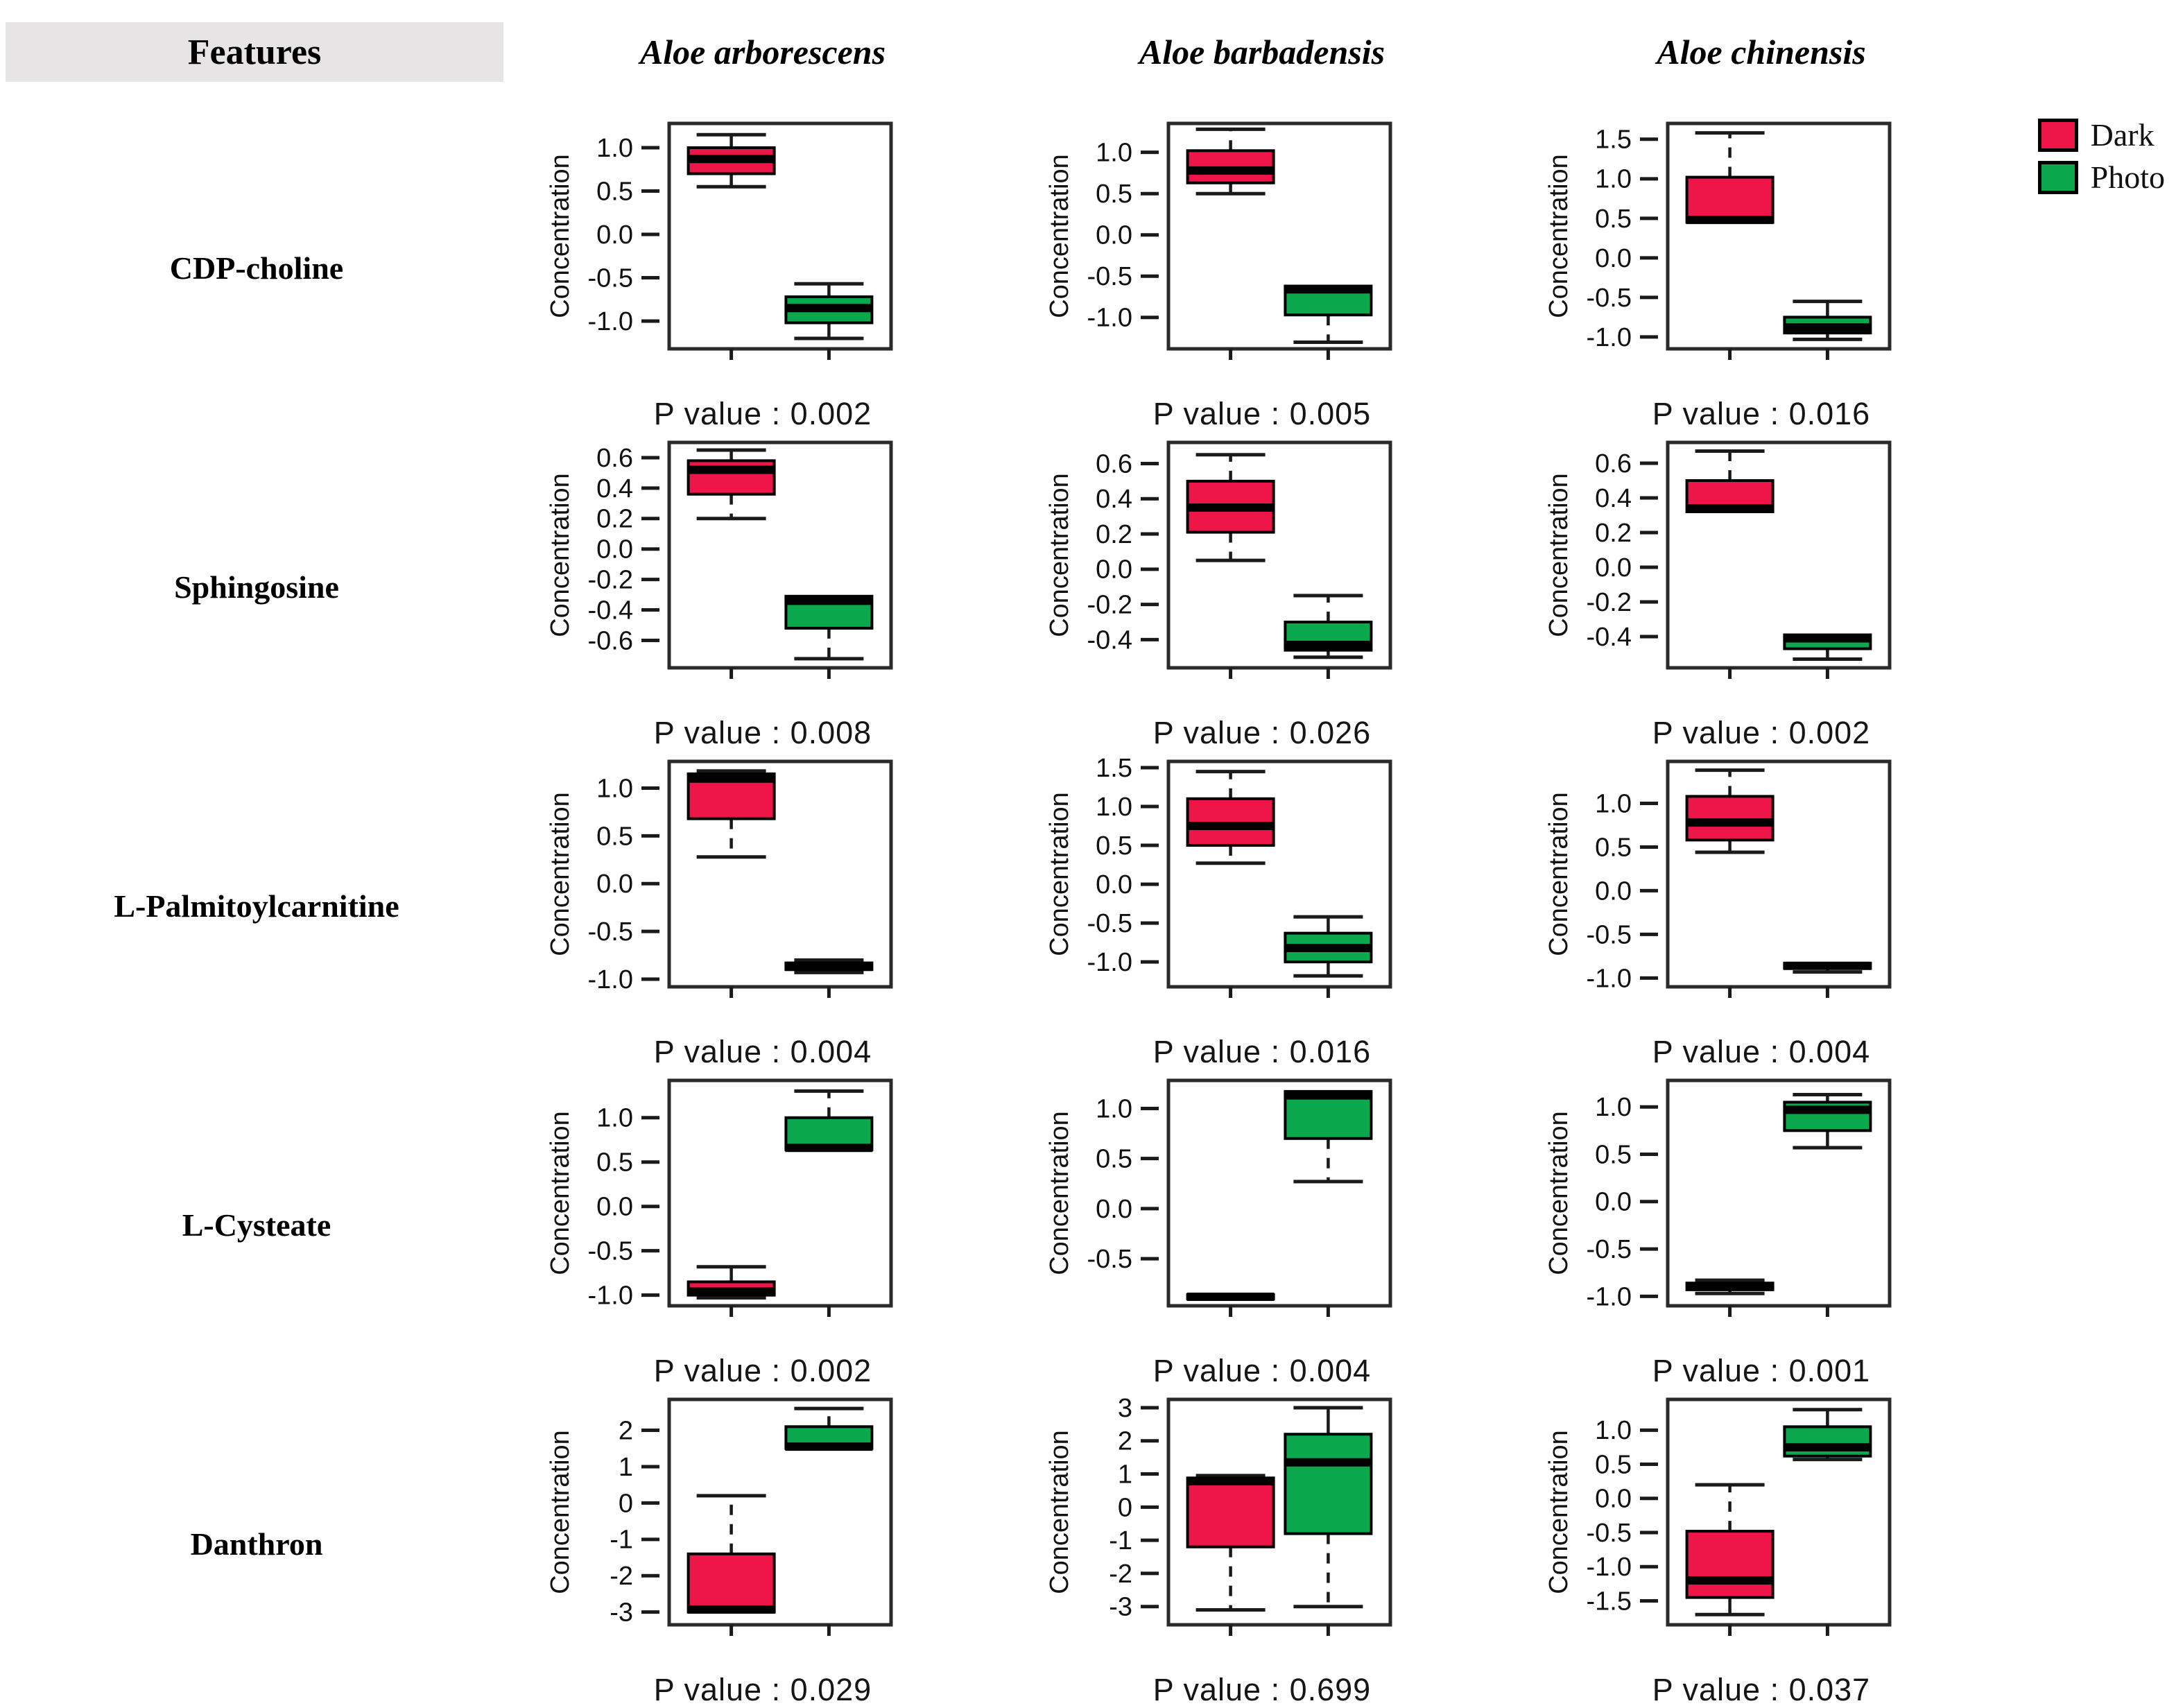 This screenshot has height=1708, width=2176. Describe the element at coordinates (1218, 1515) in the screenshot. I see `boxplot-svg: 3 2 1 0 -1 -2 -3 Concentration` at that location.